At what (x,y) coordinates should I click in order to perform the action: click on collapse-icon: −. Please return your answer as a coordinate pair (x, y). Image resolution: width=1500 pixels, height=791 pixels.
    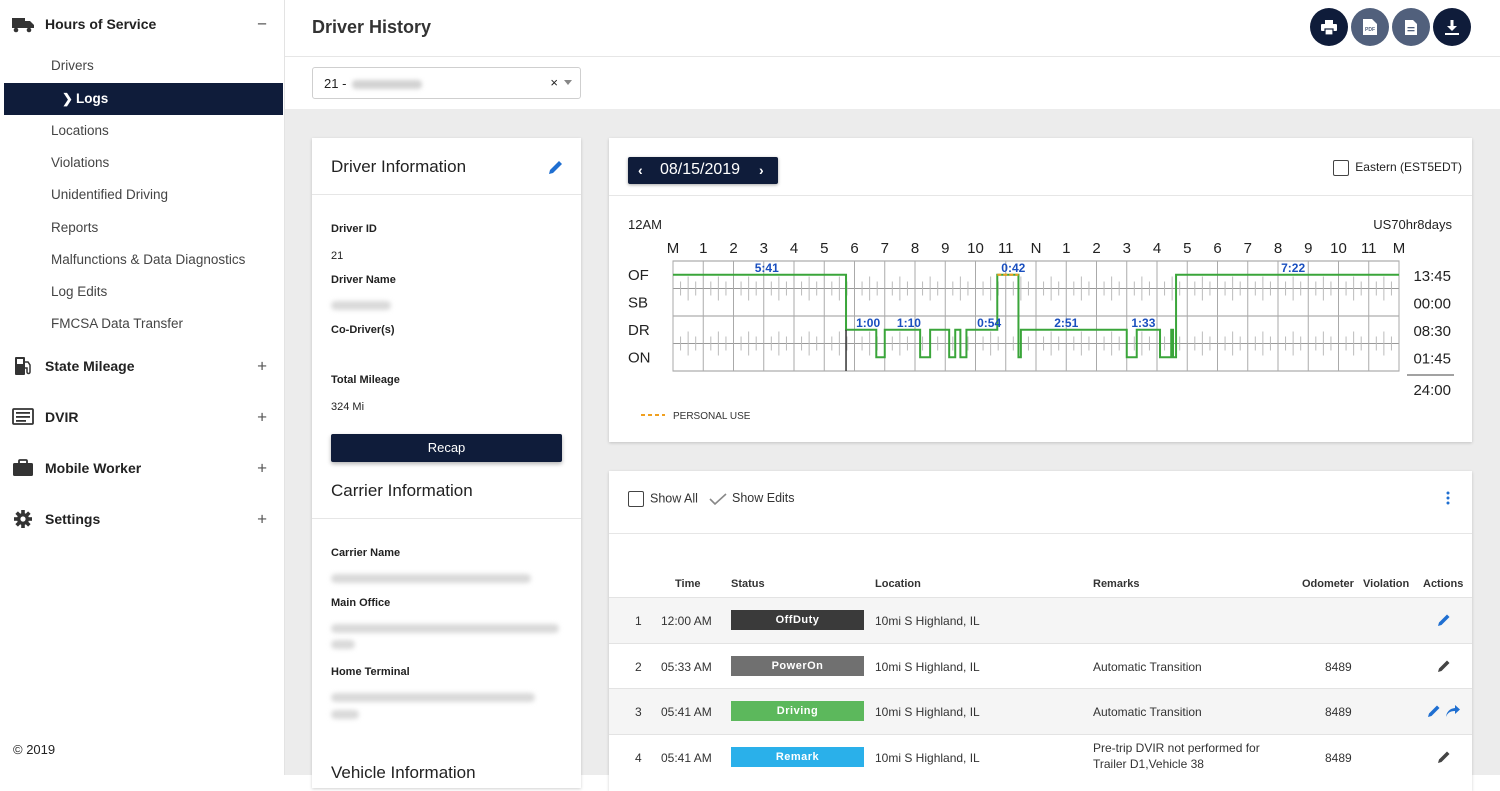
    Looking at the image, I should click on (262, 24).